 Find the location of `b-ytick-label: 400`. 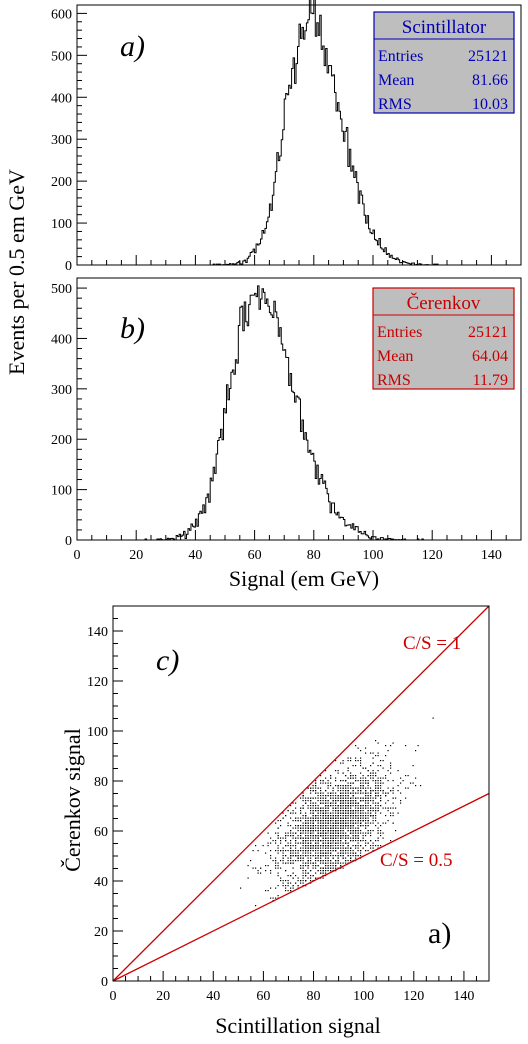

b-ytick-label: 400 is located at coordinates (61, 339).